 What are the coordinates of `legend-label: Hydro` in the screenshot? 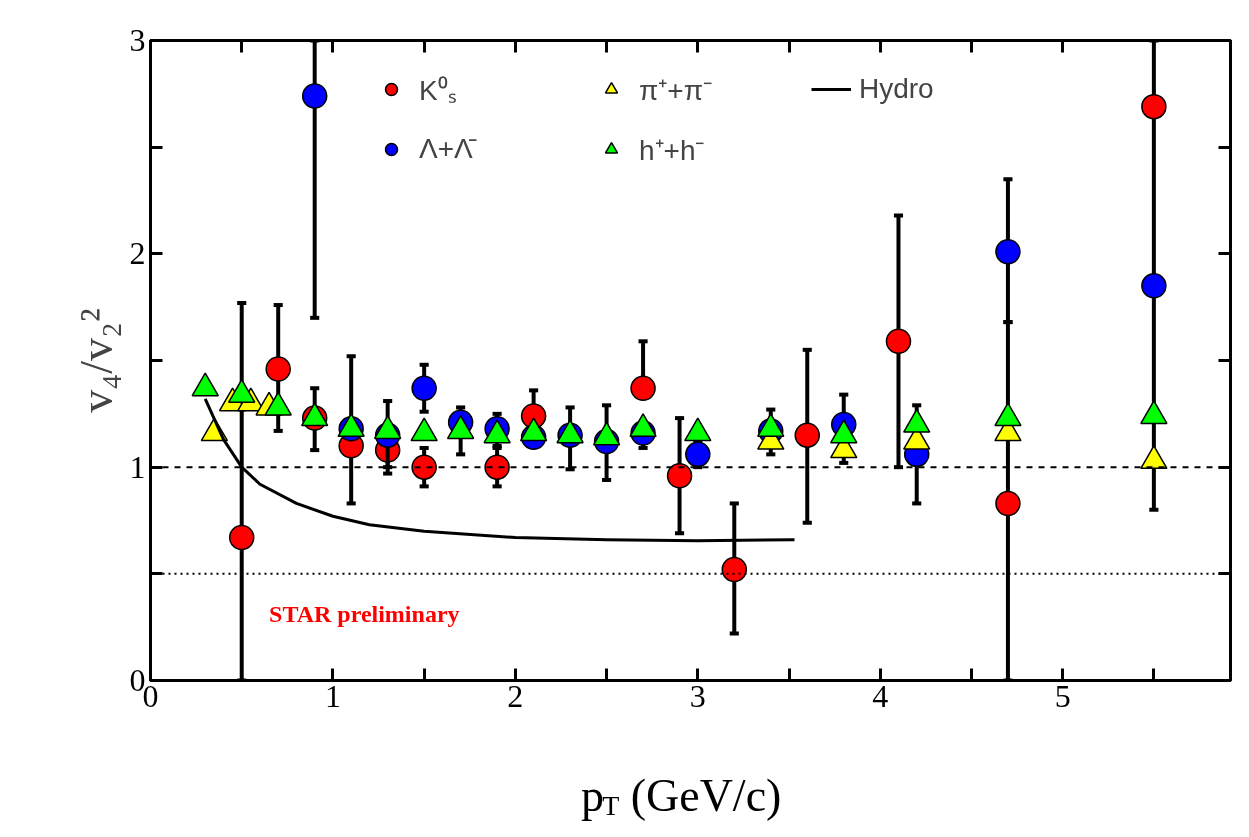 It's located at (897, 89).